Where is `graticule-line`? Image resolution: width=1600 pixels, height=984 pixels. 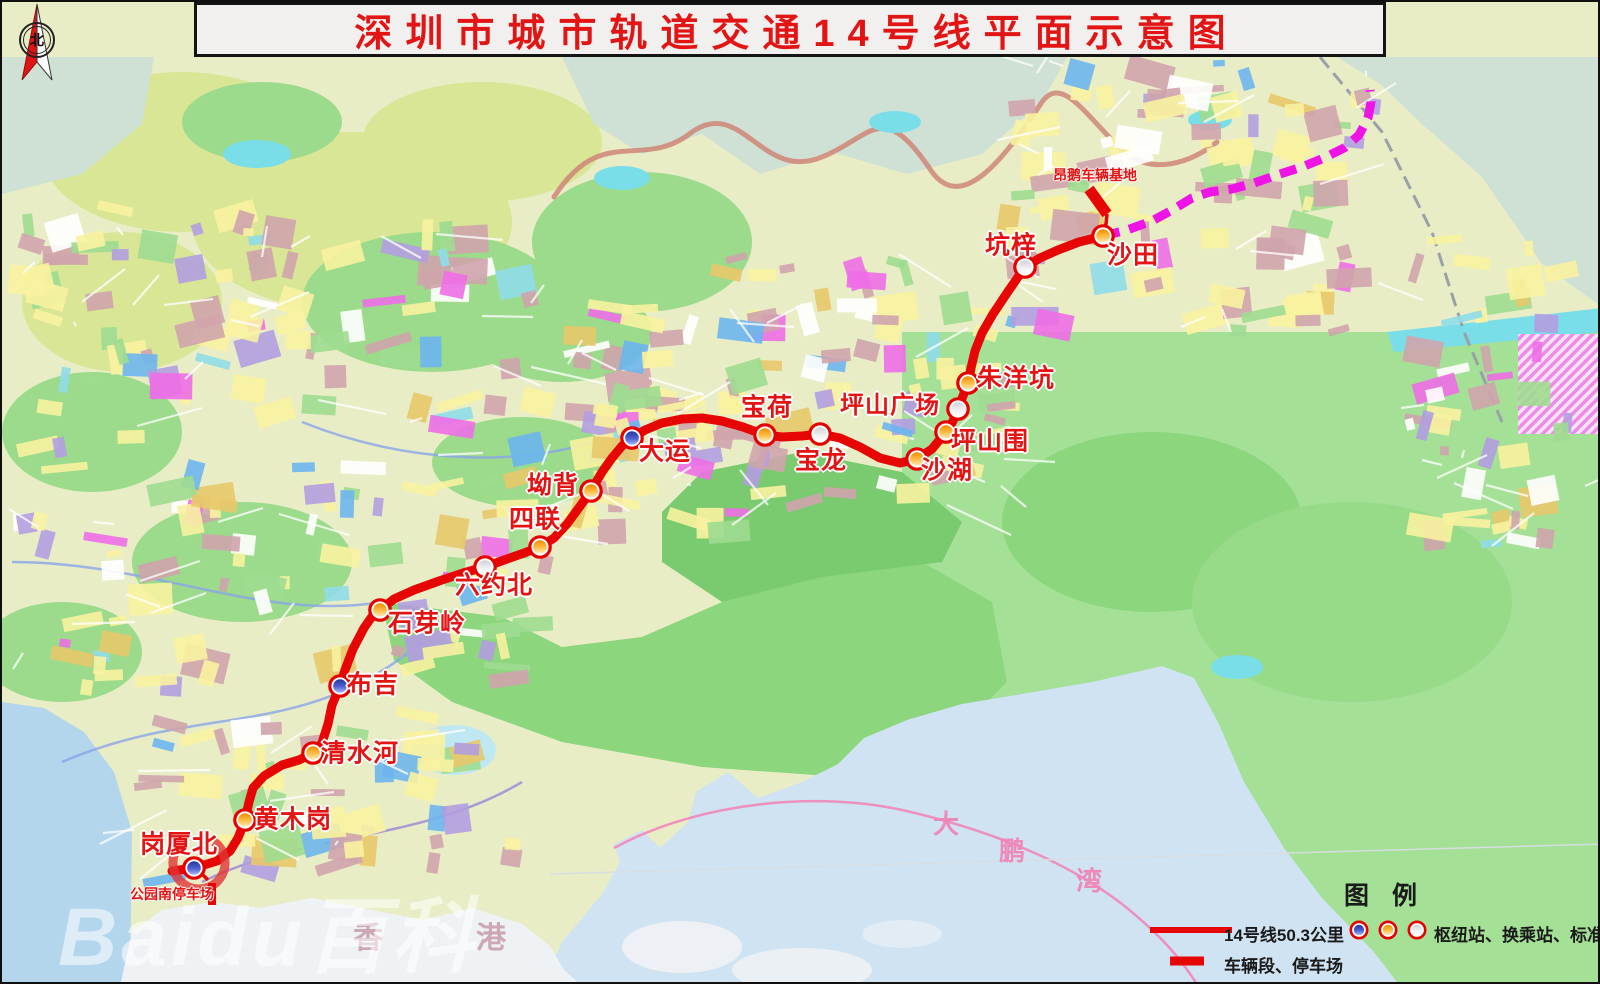
graticule-line is located at coordinates (1073, 859).